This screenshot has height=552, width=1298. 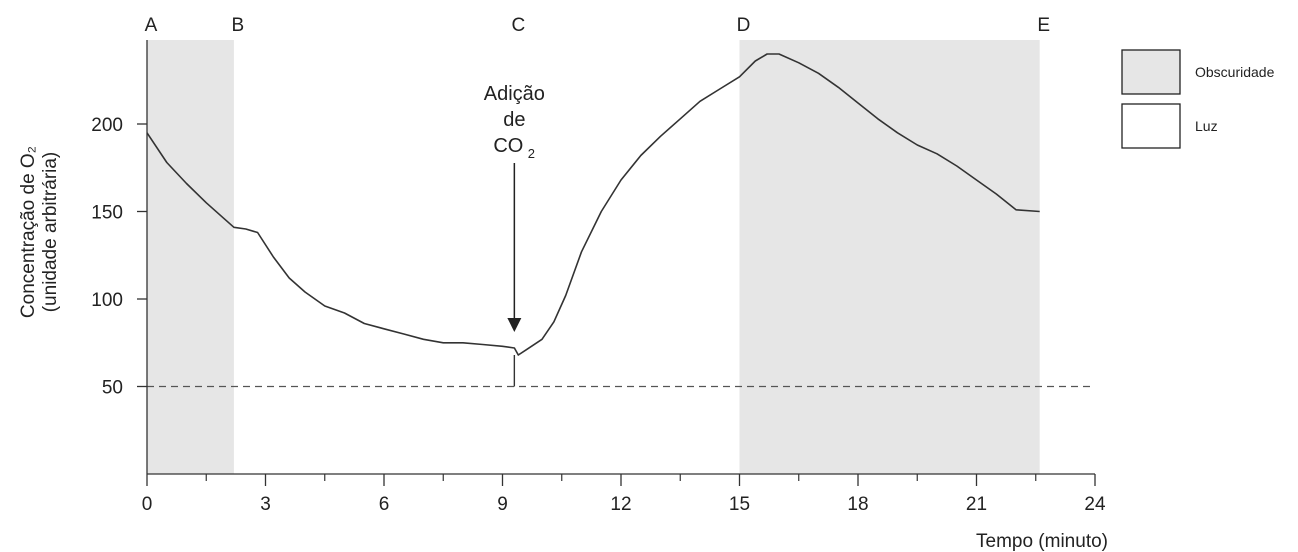 I want to click on annotation-line-3: CO, so click(x=508, y=146).